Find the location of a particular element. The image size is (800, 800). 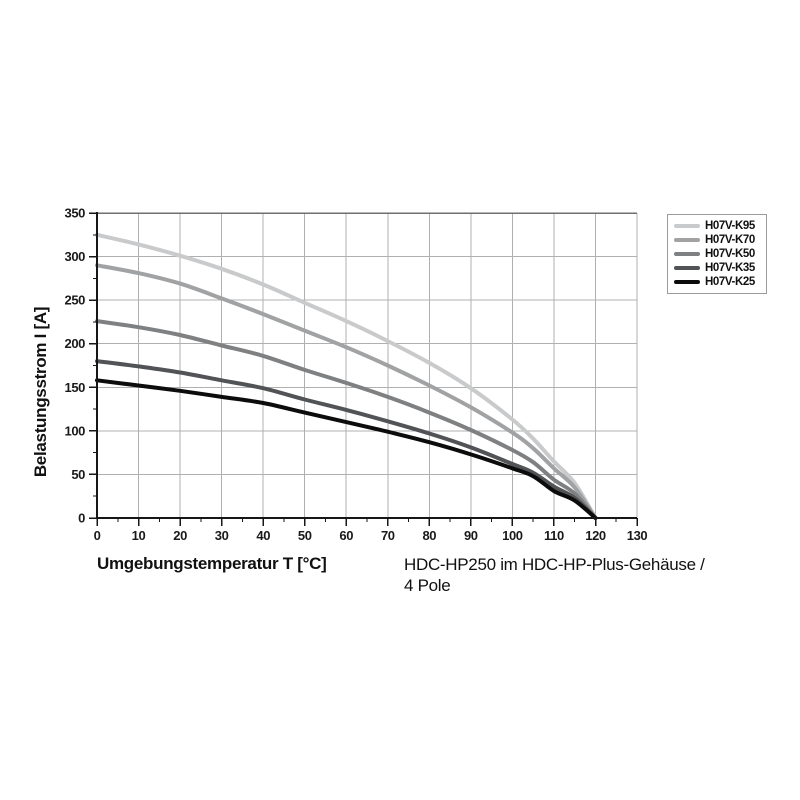

legend-label: H07V-K70 is located at coordinates (730, 240).